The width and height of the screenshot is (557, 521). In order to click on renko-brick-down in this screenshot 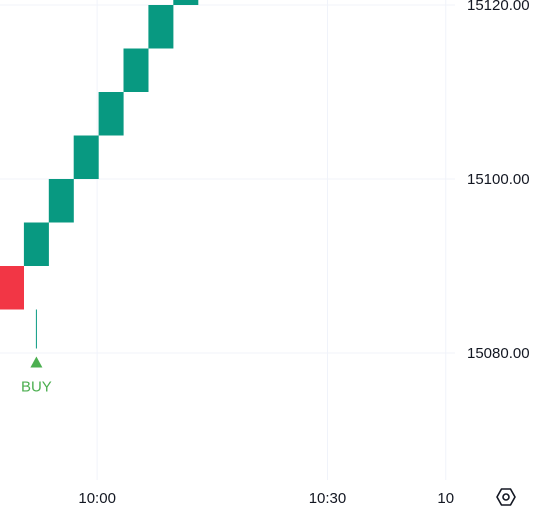, I will do `click(12, 288)`.